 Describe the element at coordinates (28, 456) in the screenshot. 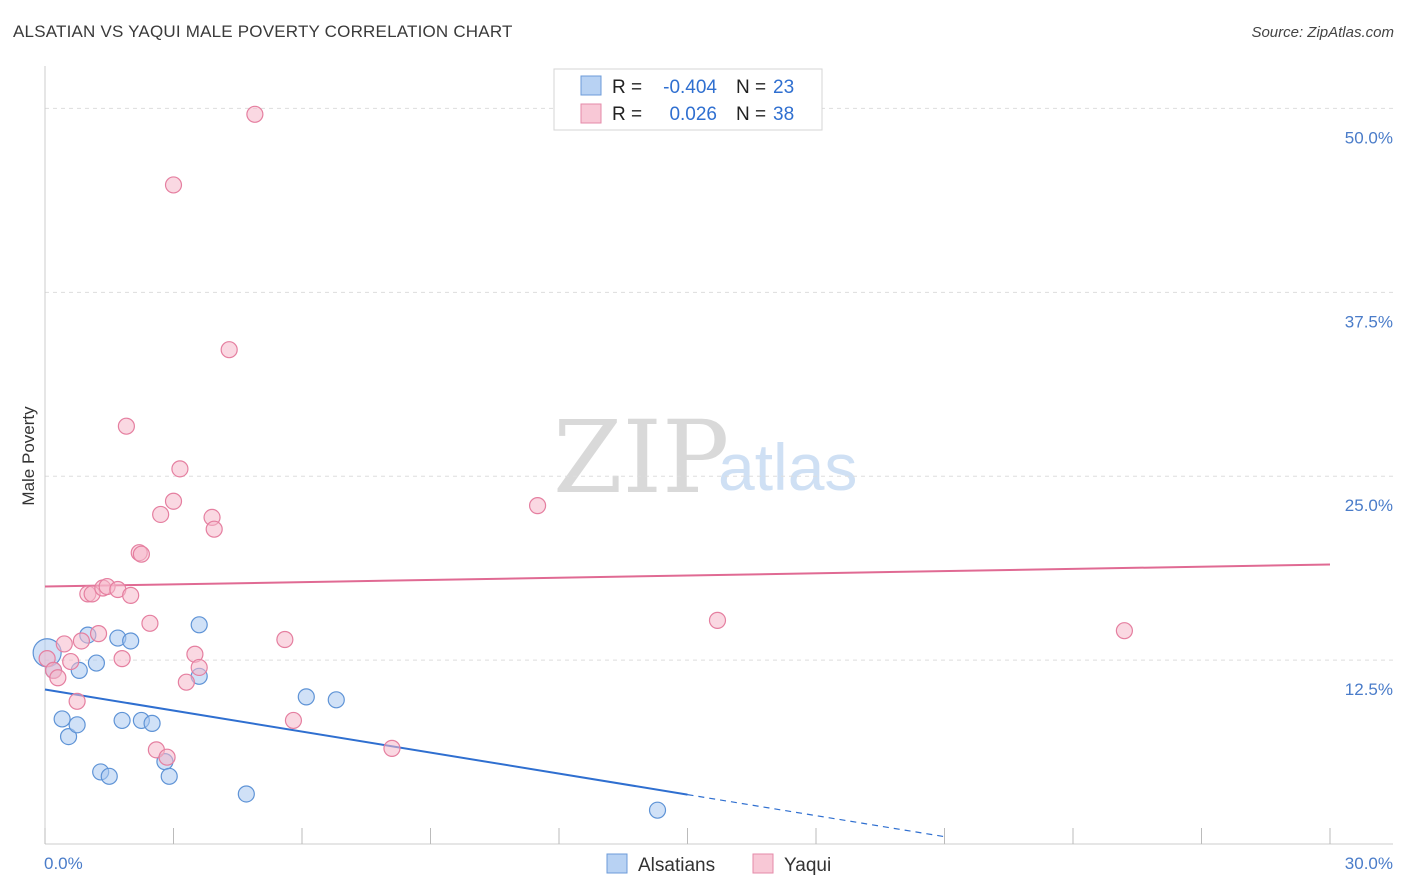

I see `y-axis-label: Male Poverty` at that location.